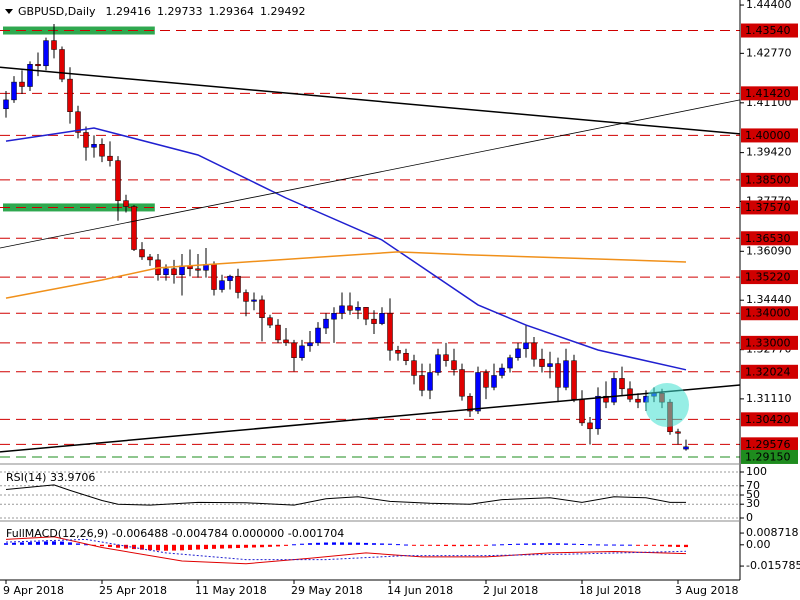 The height and width of the screenshot is (600, 800). Describe the element at coordinates (327, 590) in the screenshot. I see `x-tick-label: 29 May 2018` at that location.